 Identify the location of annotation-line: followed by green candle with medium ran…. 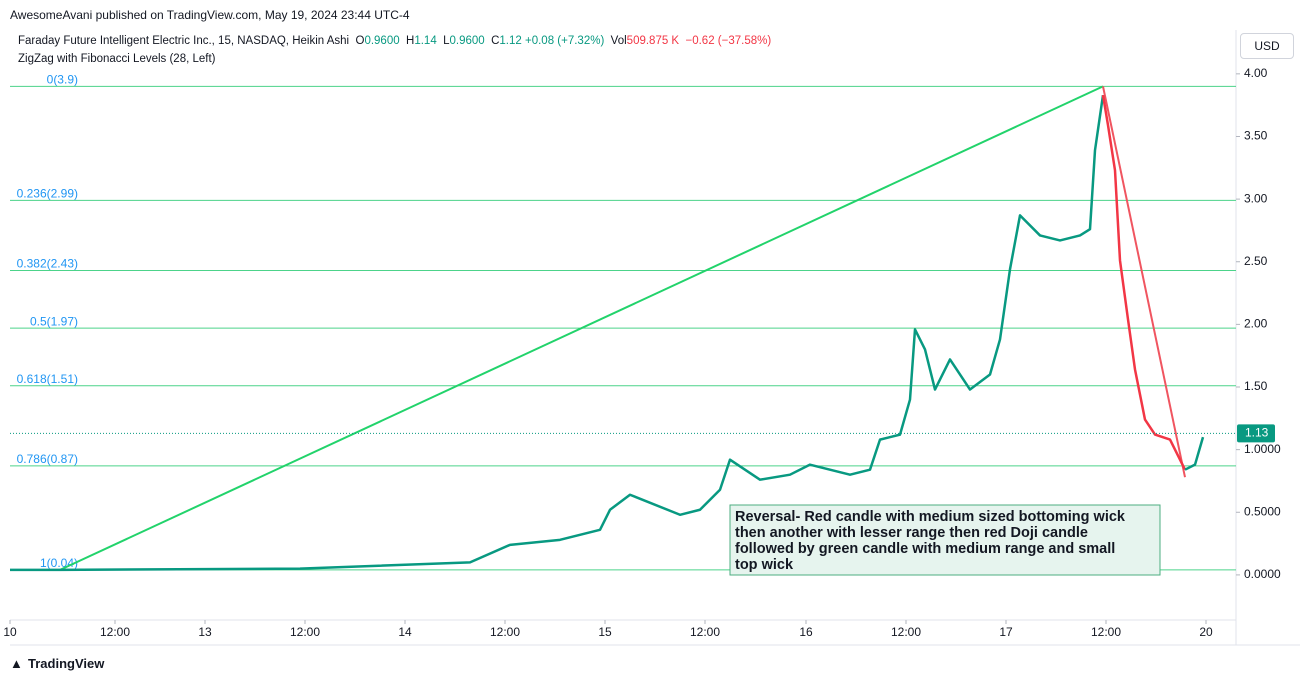
(925, 549).